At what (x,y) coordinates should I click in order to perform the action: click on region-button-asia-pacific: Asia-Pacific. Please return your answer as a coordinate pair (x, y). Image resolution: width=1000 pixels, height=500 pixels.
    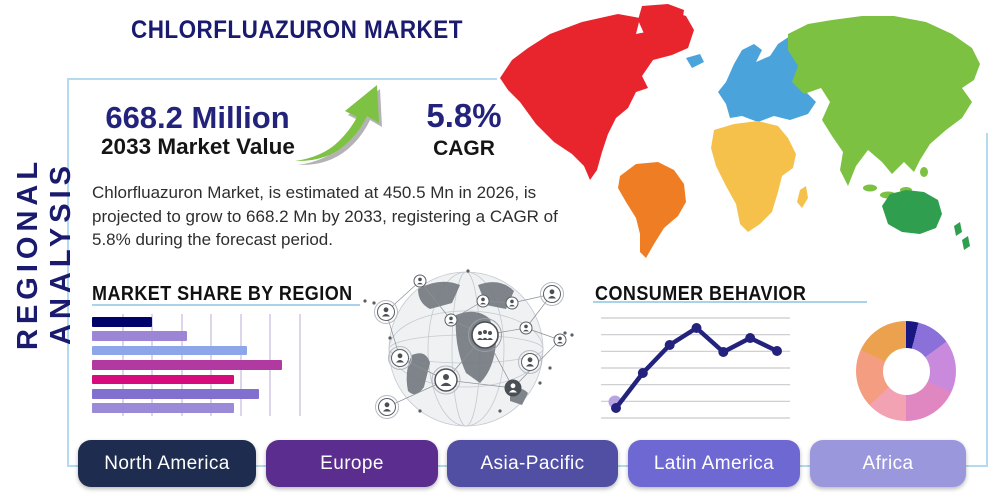
    Looking at the image, I should click on (532, 463).